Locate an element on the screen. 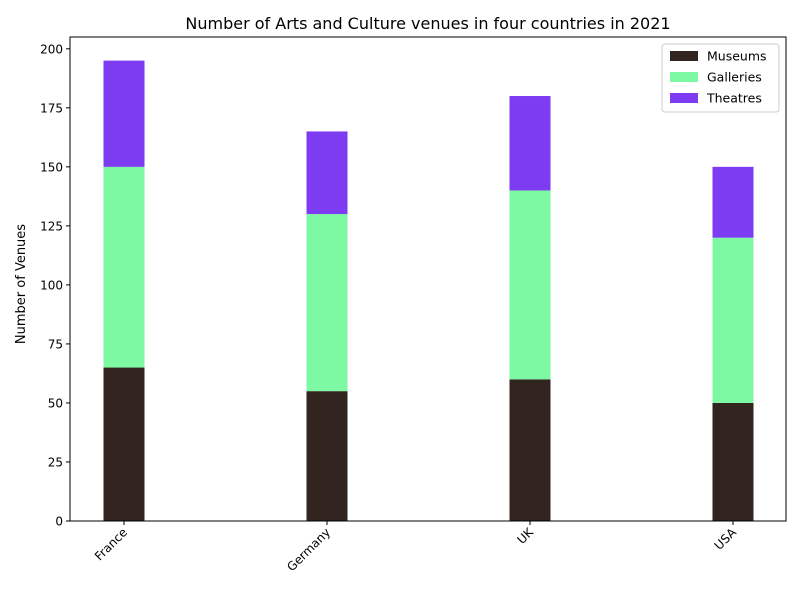 Image resolution: width=800 pixels, height=604 pixels. legend-label-theatres: Theatres is located at coordinates (734, 98).